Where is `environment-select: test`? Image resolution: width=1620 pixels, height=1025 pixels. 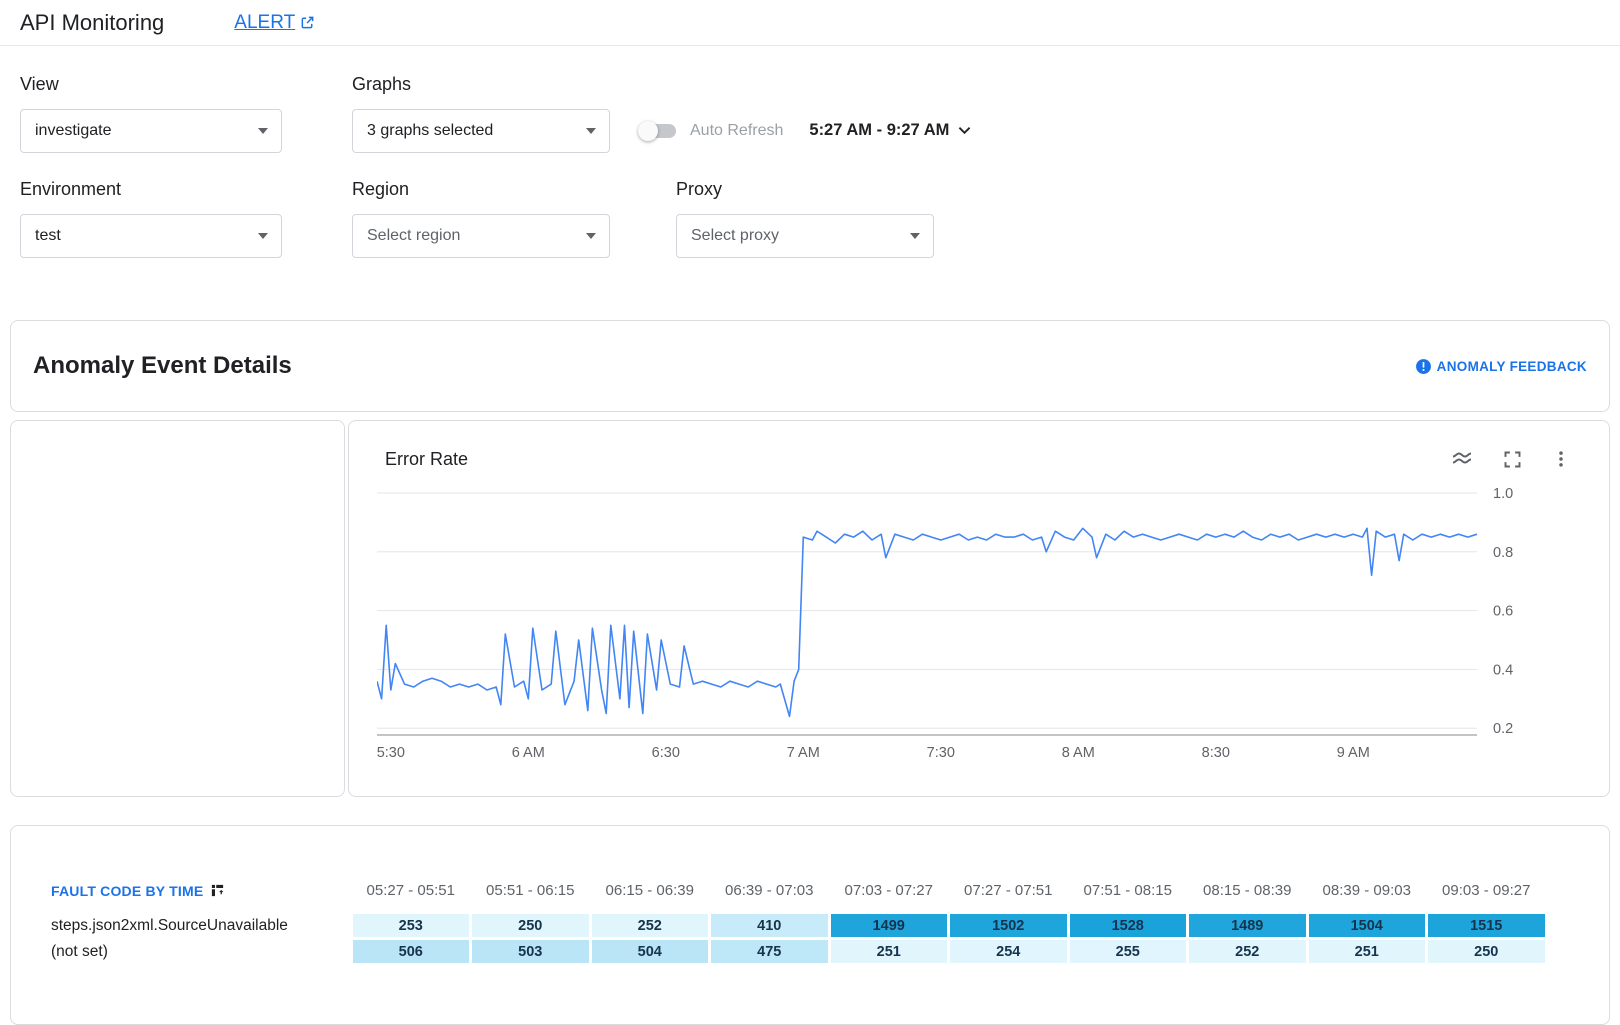 environment-select: test is located at coordinates (151, 236).